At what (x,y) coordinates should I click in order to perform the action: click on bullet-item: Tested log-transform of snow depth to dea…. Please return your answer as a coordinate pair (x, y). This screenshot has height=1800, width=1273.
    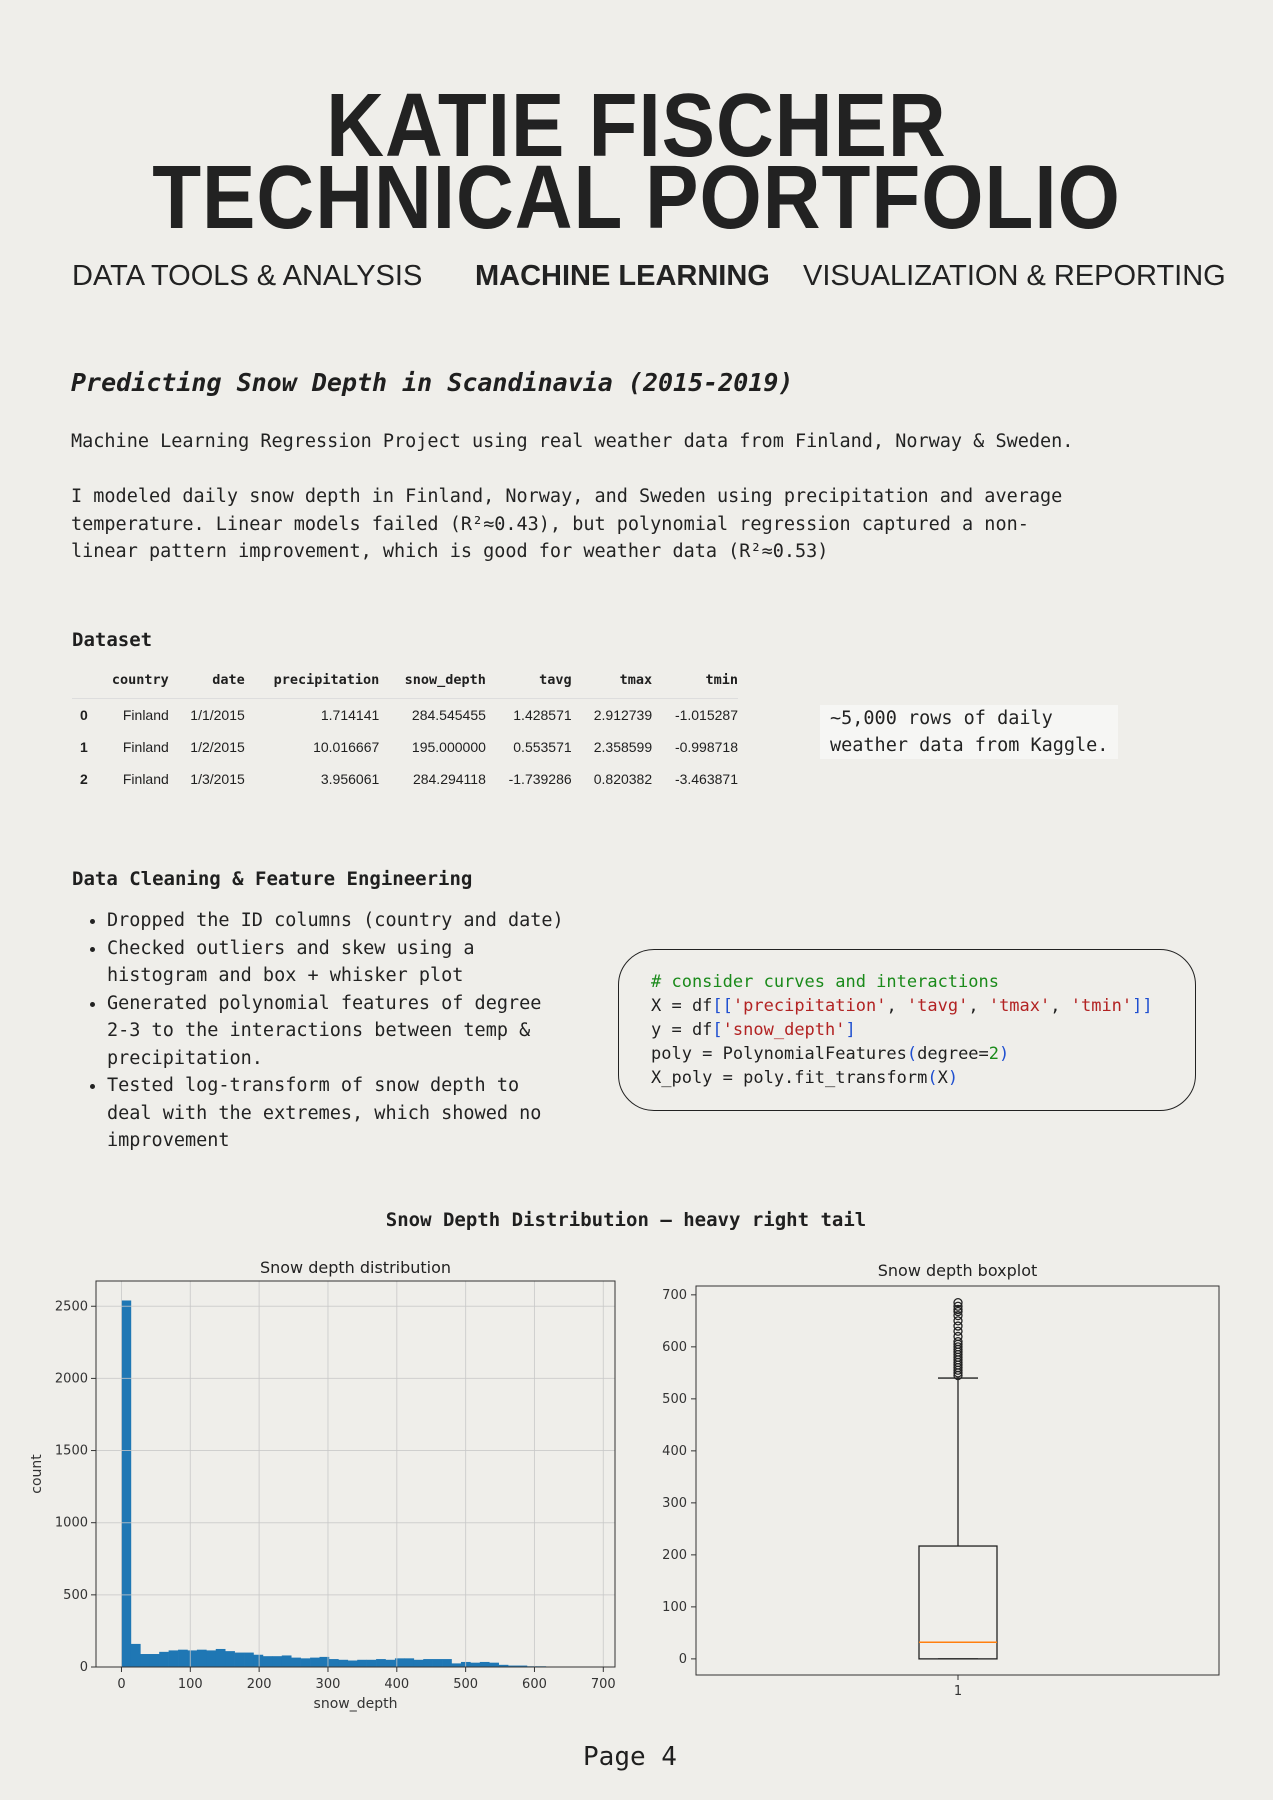
    Looking at the image, I should click on (335, 1113).